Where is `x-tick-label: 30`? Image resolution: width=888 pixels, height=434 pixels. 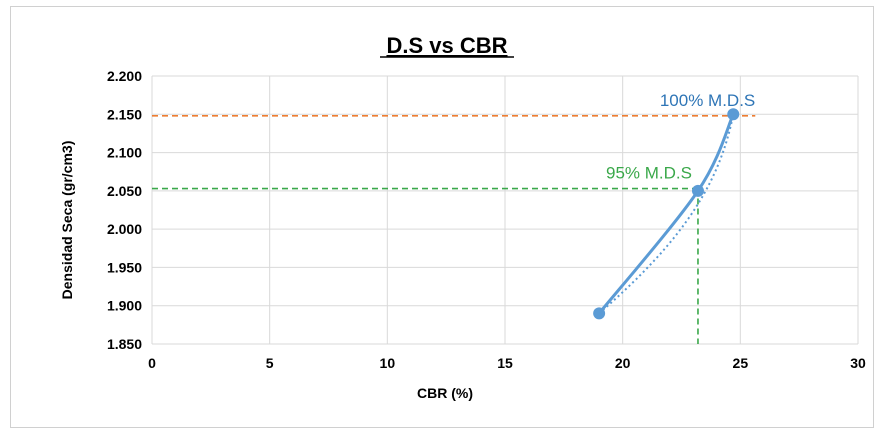
x-tick-label: 30 is located at coordinates (858, 363).